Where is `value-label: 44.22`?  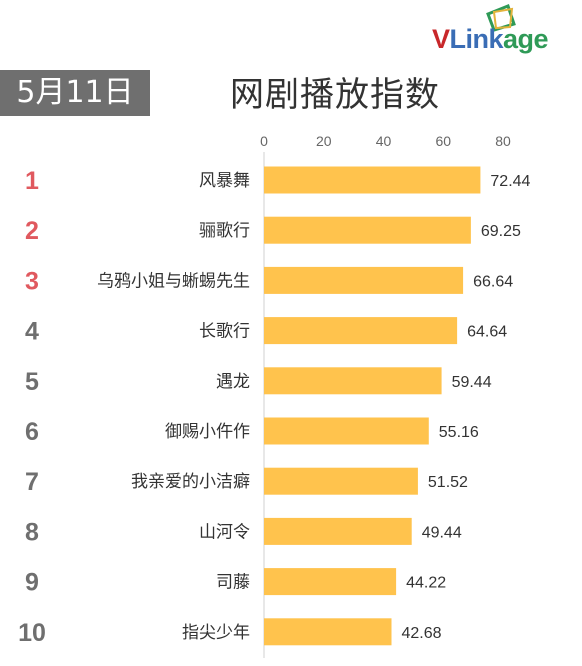 value-label: 44.22 is located at coordinates (426, 583).